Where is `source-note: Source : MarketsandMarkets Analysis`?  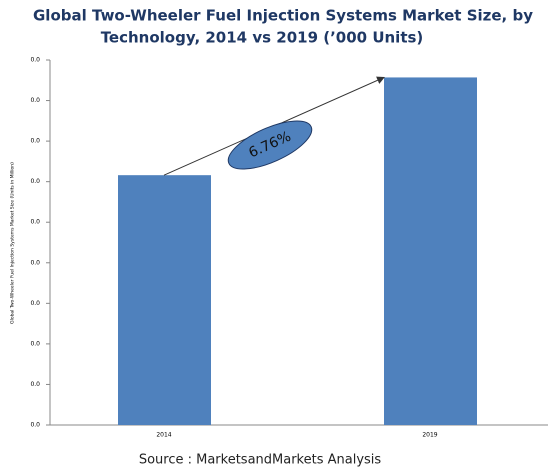 source-note: Source : MarketsandMarkets Analysis is located at coordinates (260, 460).